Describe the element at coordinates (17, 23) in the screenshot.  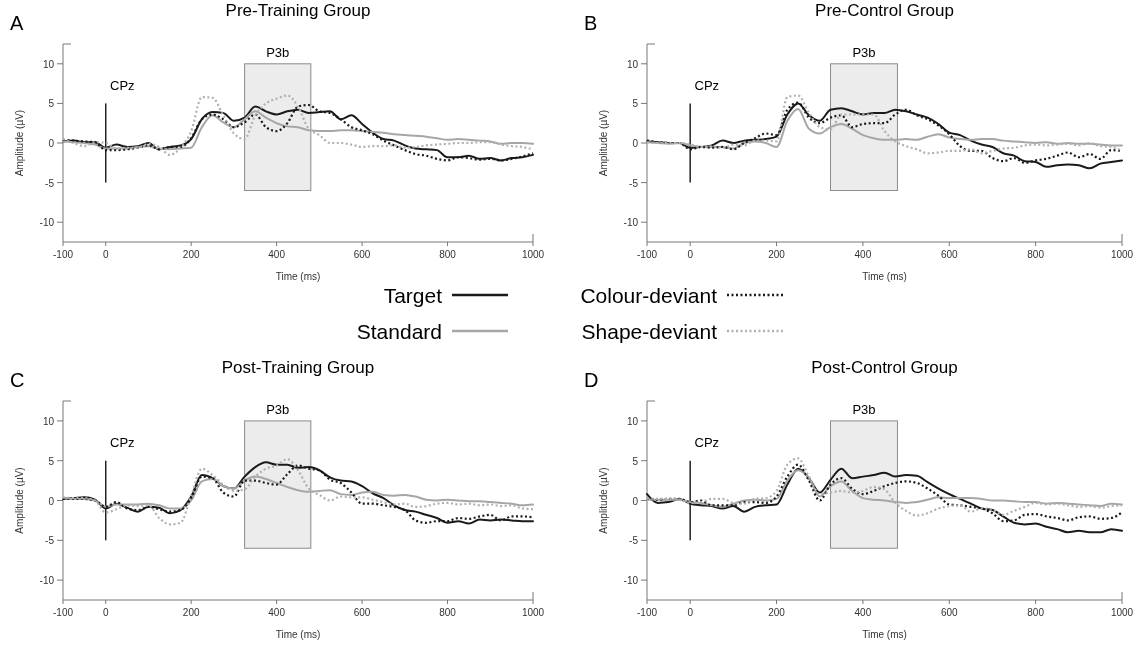
I see `text: A` at that location.